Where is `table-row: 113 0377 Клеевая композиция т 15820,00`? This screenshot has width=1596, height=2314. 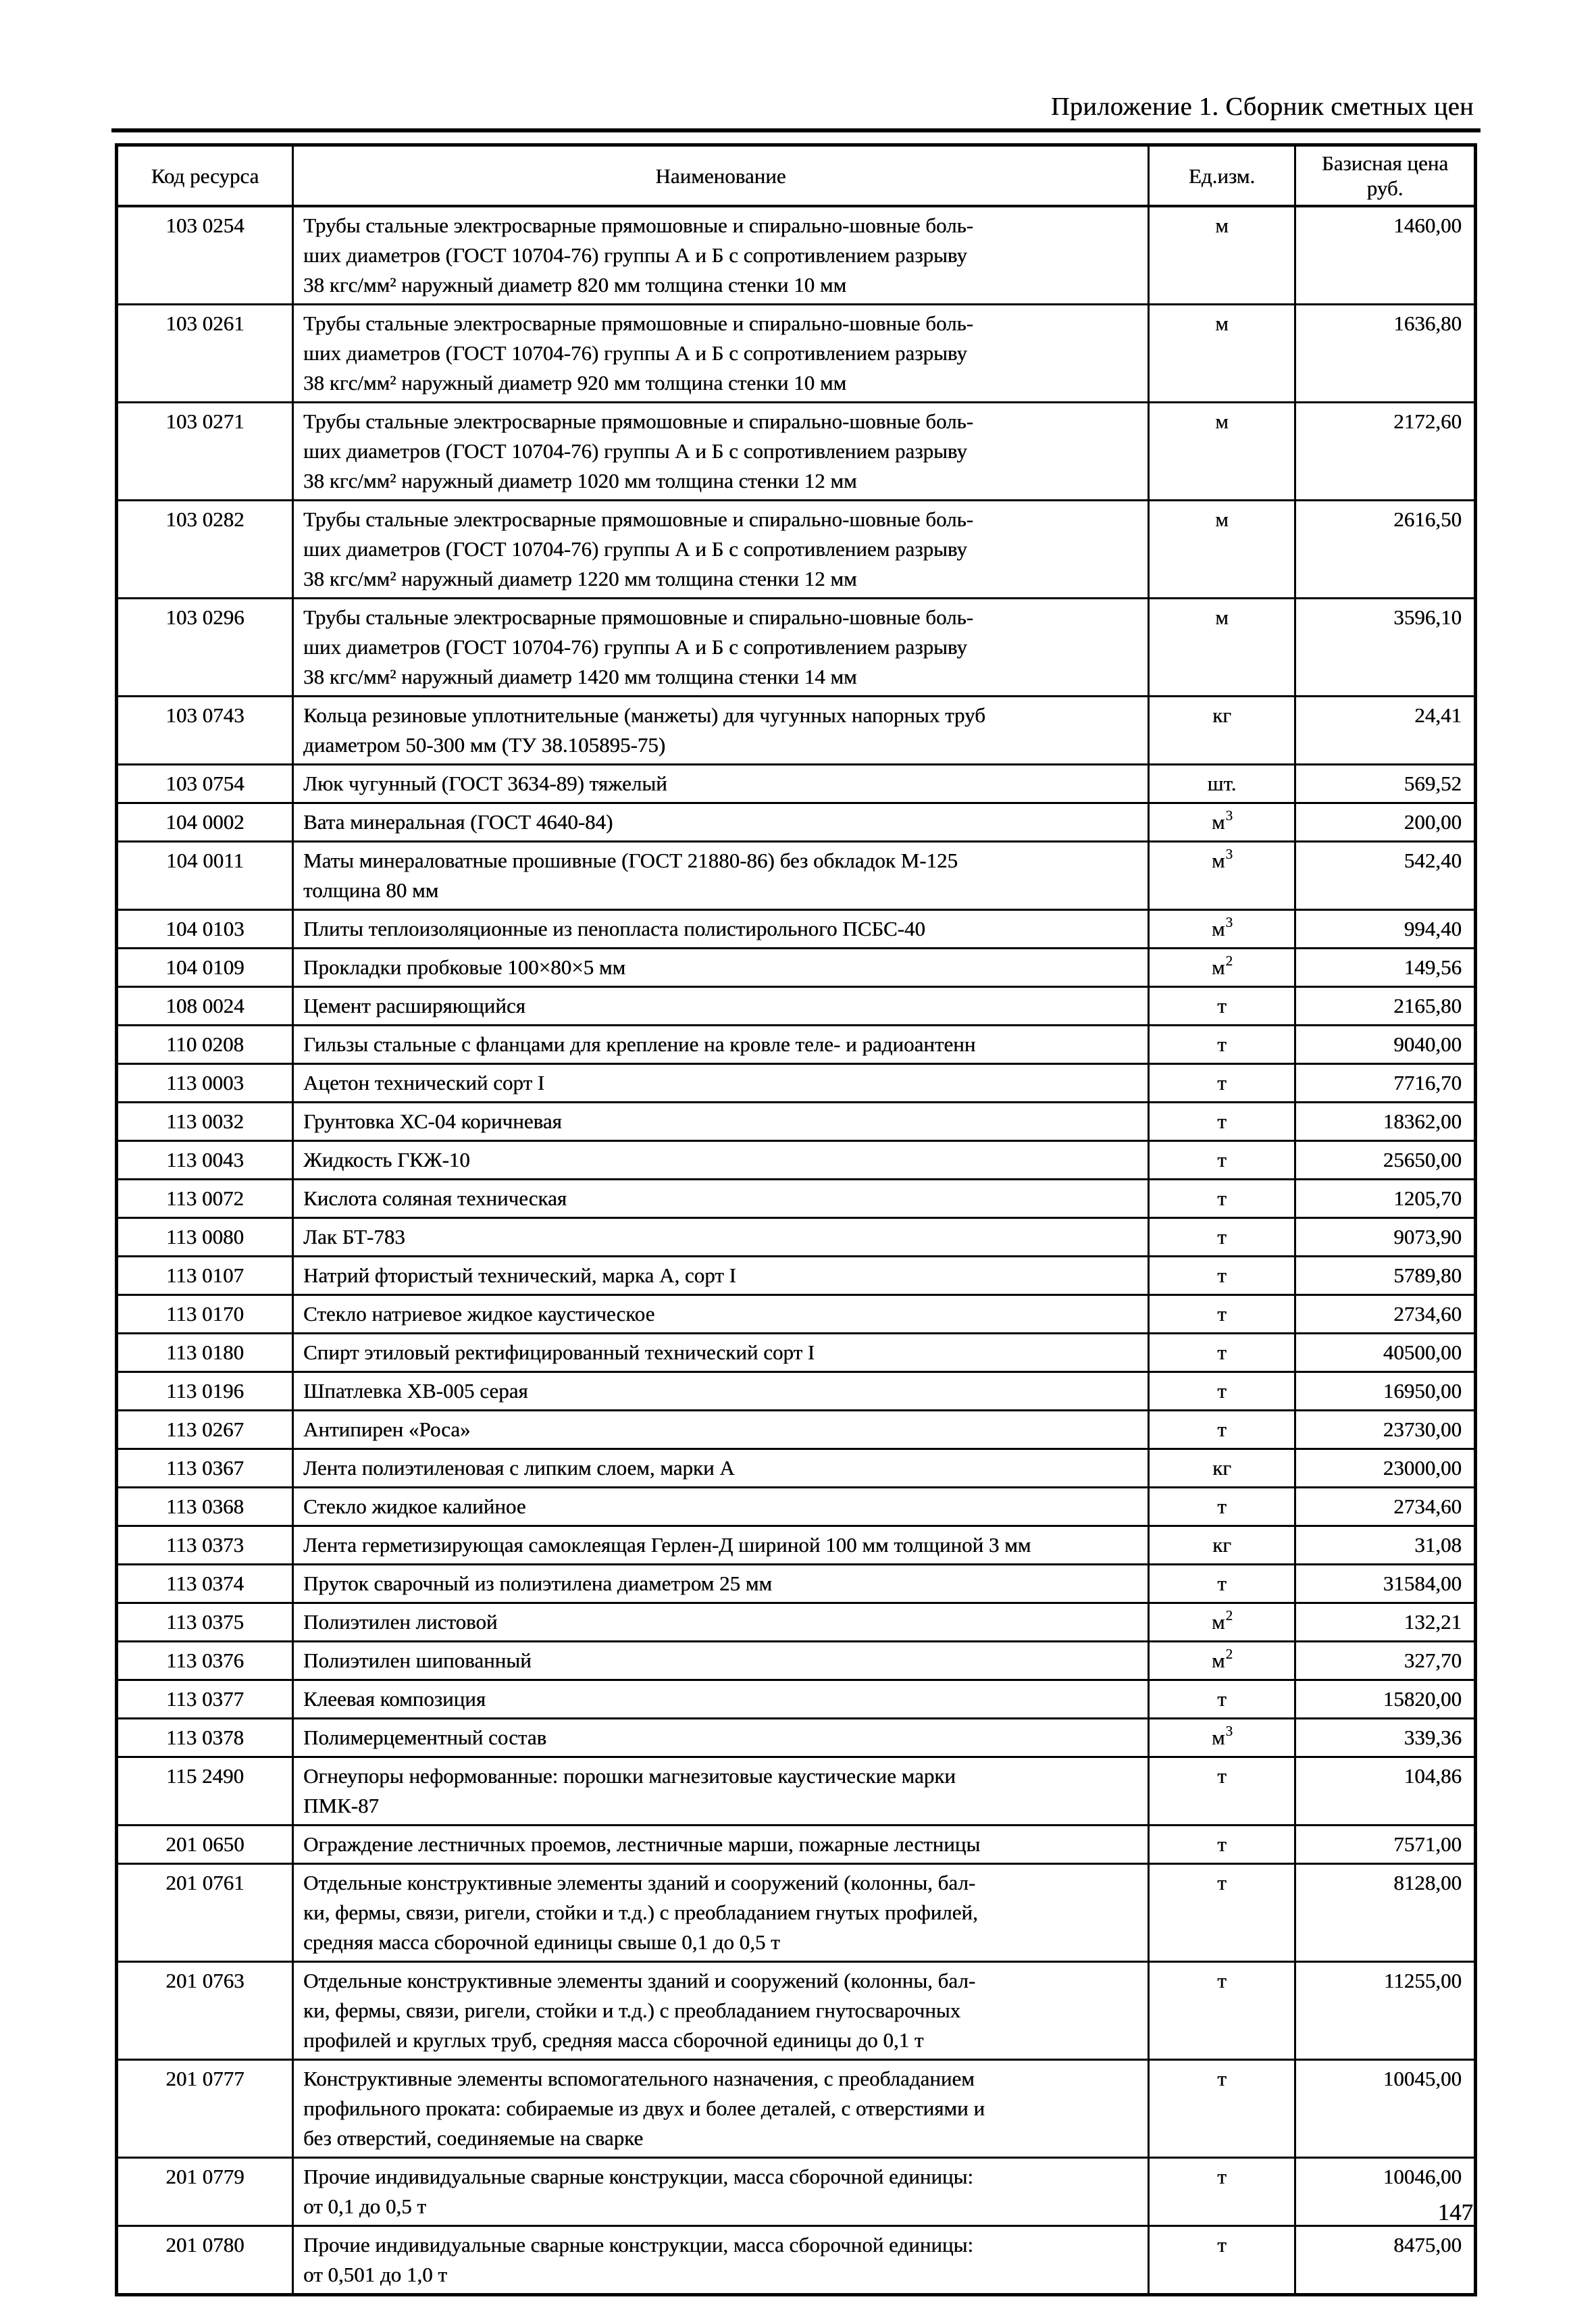 table-row: 113 0377 Клеевая композиция т 15820,00 is located at coordinates (795, 1699).